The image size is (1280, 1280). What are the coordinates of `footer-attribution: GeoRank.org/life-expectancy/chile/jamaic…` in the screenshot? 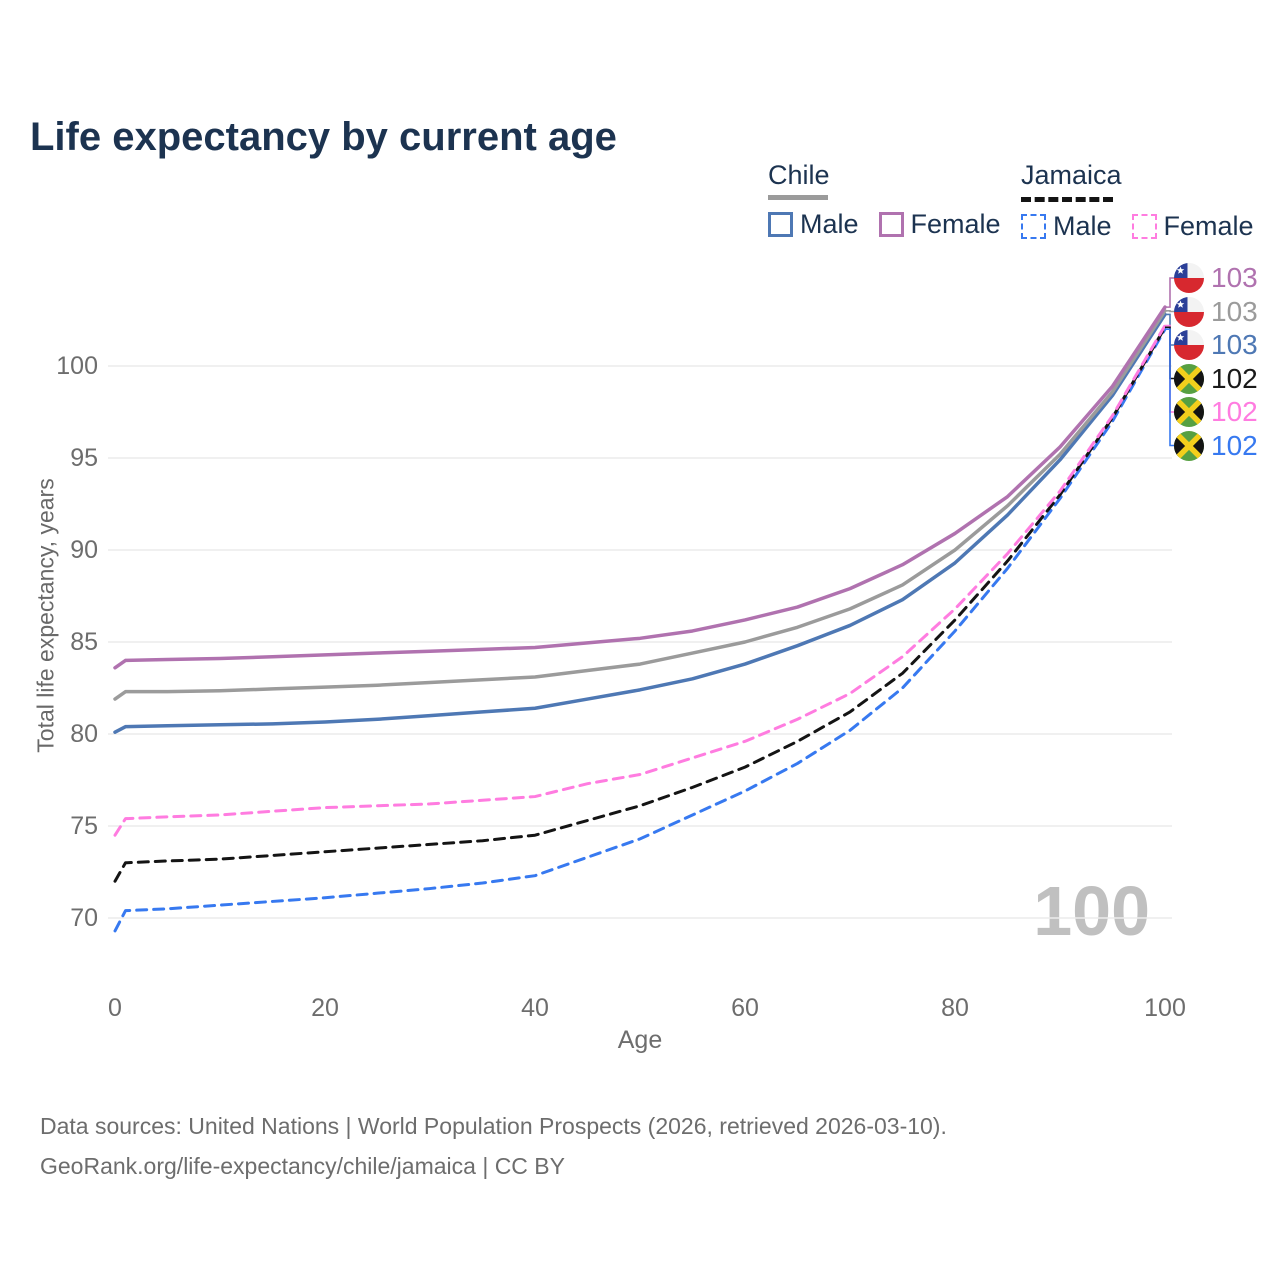 It's located at (302, 1166).